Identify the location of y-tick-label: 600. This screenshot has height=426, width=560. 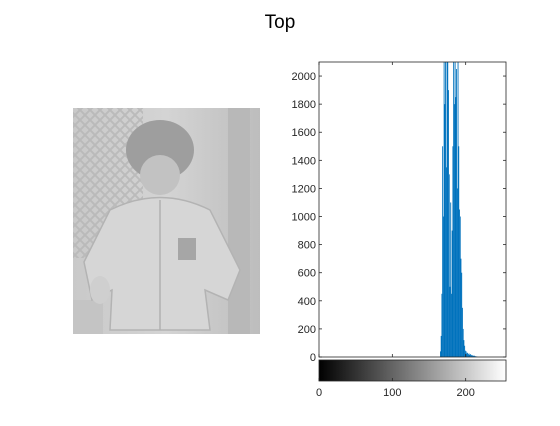
(307, 274).